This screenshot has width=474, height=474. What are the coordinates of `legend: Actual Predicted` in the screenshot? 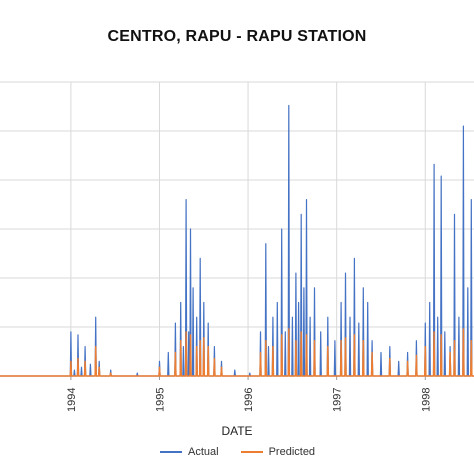 It's located at (248, 452).